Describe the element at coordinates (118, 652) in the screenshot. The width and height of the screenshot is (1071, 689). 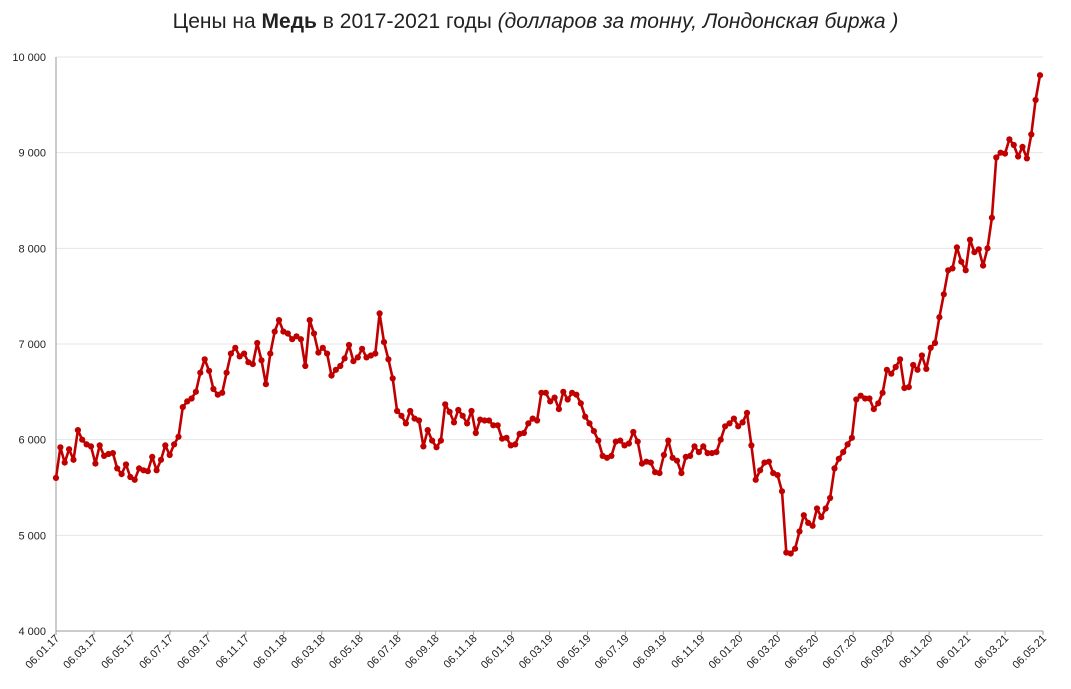
I see `x-tick-label: 06.05.17` at that location.